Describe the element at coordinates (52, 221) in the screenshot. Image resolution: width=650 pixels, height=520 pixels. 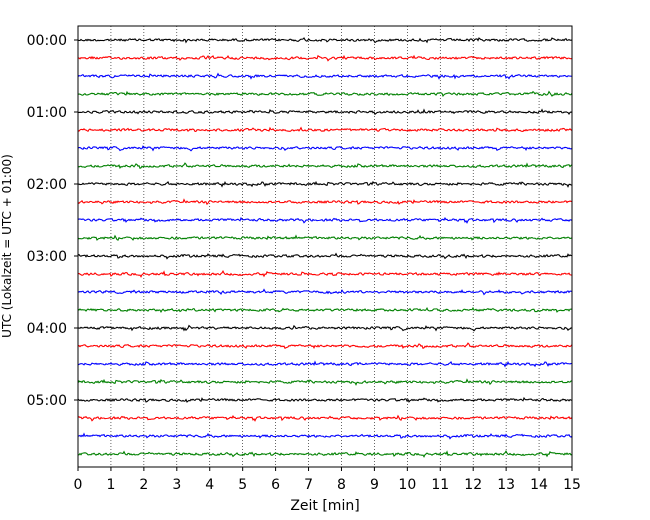
I see `y-axis-ticks: 00:00 01:00 02:00 03:00 04:00 05:00` at that location.